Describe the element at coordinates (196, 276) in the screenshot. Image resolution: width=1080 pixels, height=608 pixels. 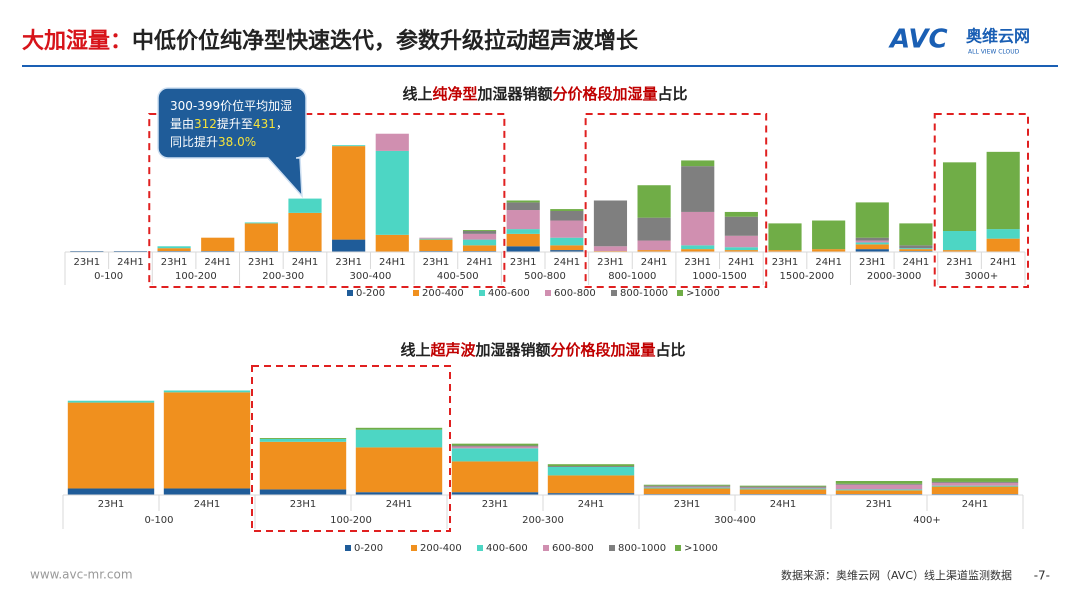
I see `group-label: 100-200` at that location.